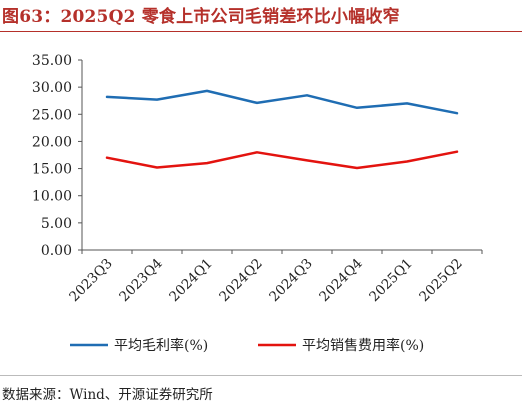  What do you see at coordinates (52, 170) in the screenshot?
I see `y-tick-label: 15.00` at bounding box center [52, 170].